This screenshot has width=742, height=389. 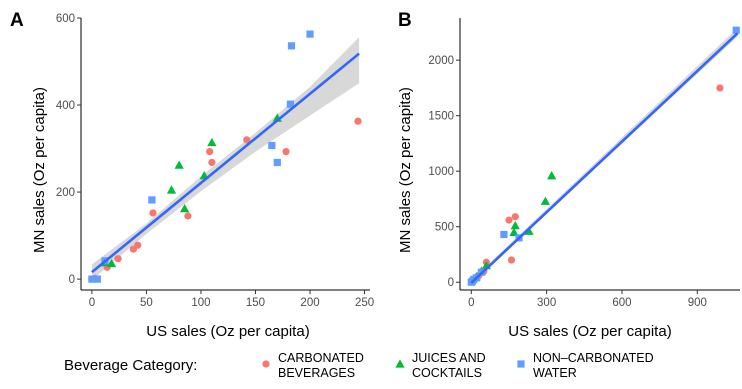 What do you see at coordinates (451, 283) in the screenshot?
I see `panel-b-y-tick-label: 0` at bounding box center [451, 283].